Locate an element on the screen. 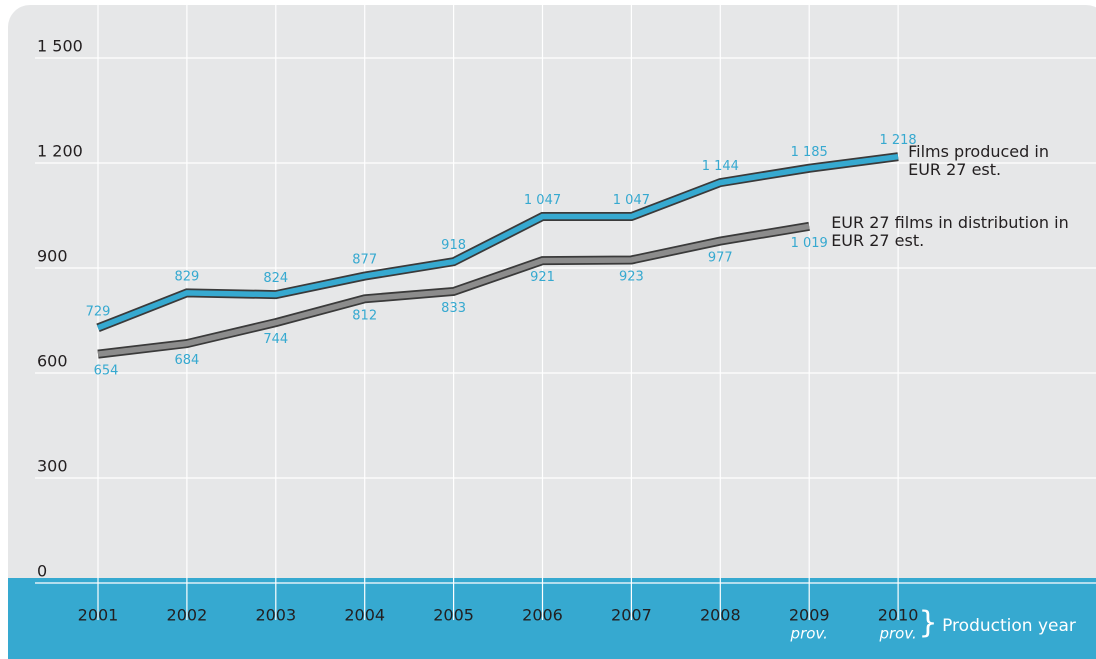  value-label: 923 is located at coordinates (631, 276).